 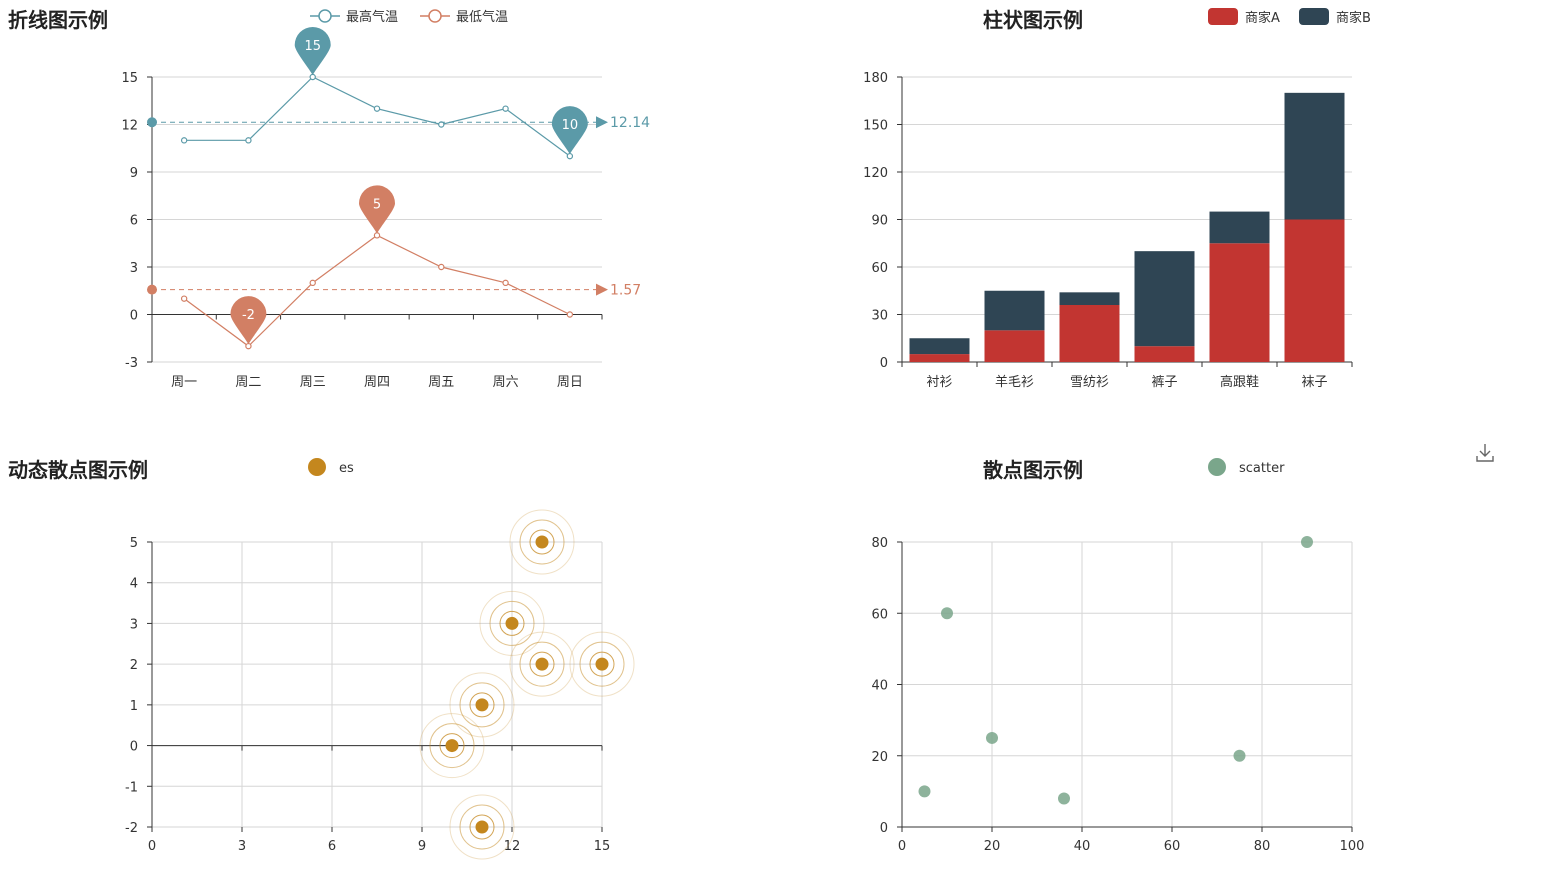 What do you see at coordinates (134, 706) in the screenshot?
I see `y-tick-label: 1` at bounding box center [134, 706].